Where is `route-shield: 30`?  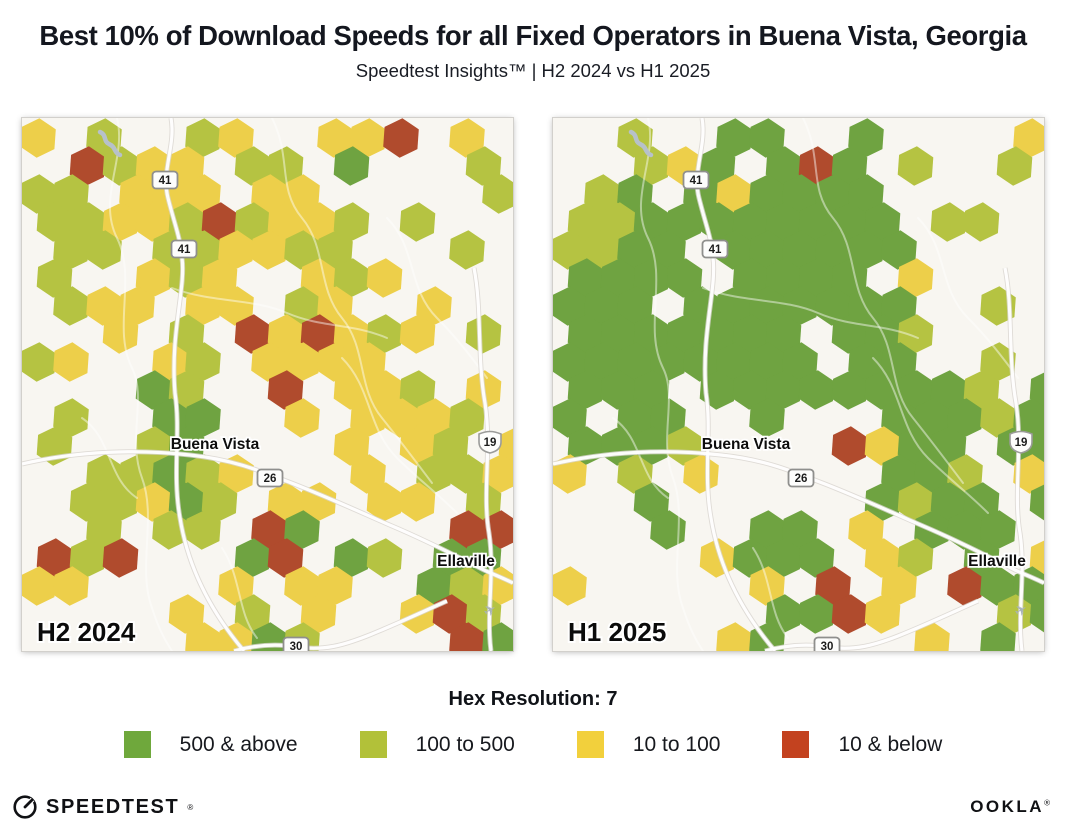
route-shield: 30 is located at coordinates (827, 643).